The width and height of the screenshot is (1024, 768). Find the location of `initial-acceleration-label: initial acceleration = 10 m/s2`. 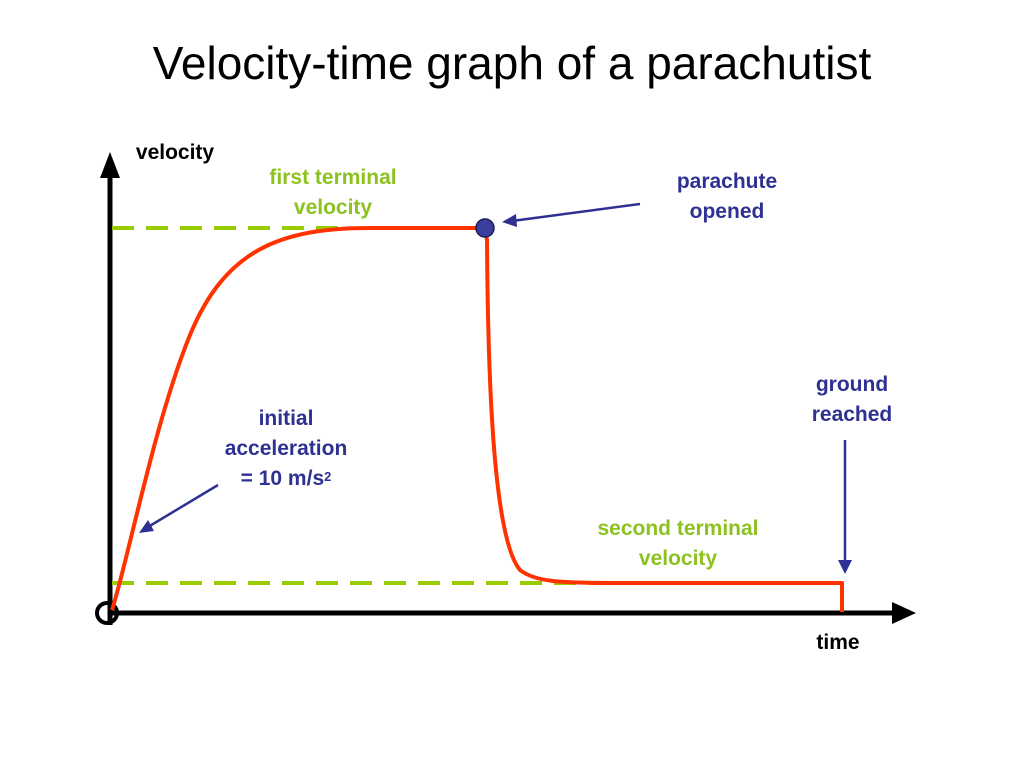

initial-acceleration-label: initial acceleration = 10 m/s2 is located at coordinates (286, 449).